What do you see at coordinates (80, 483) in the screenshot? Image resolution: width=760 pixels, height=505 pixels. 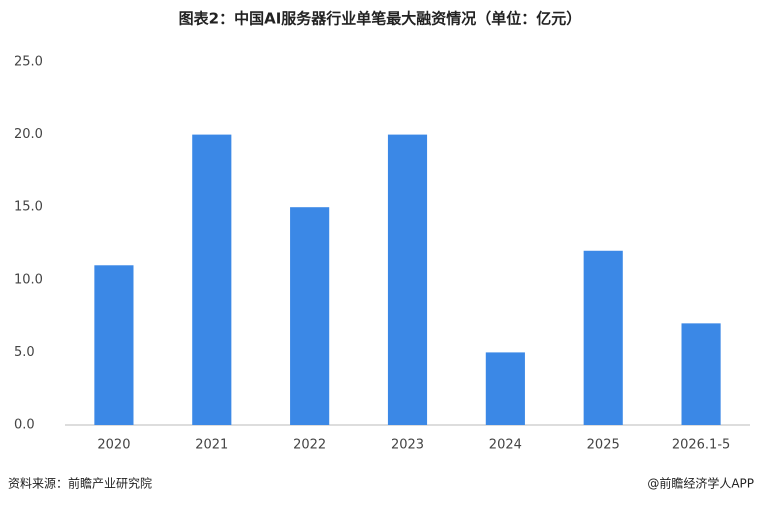 I see `source-note: 资料来源：前瞻产业研究院` at bounding box center [80, 483].